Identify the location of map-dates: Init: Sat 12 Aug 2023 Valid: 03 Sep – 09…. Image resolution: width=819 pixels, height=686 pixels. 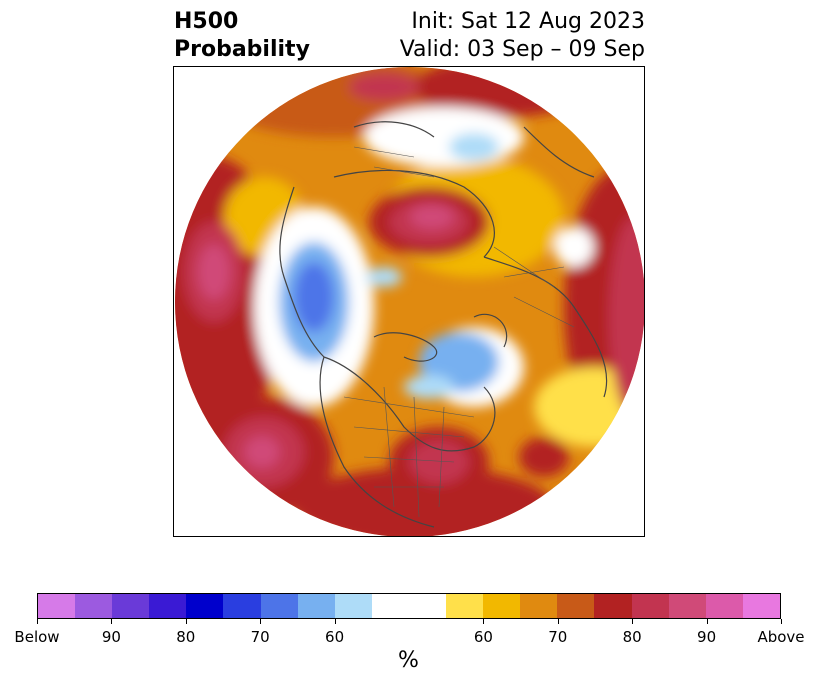
(522, 36).